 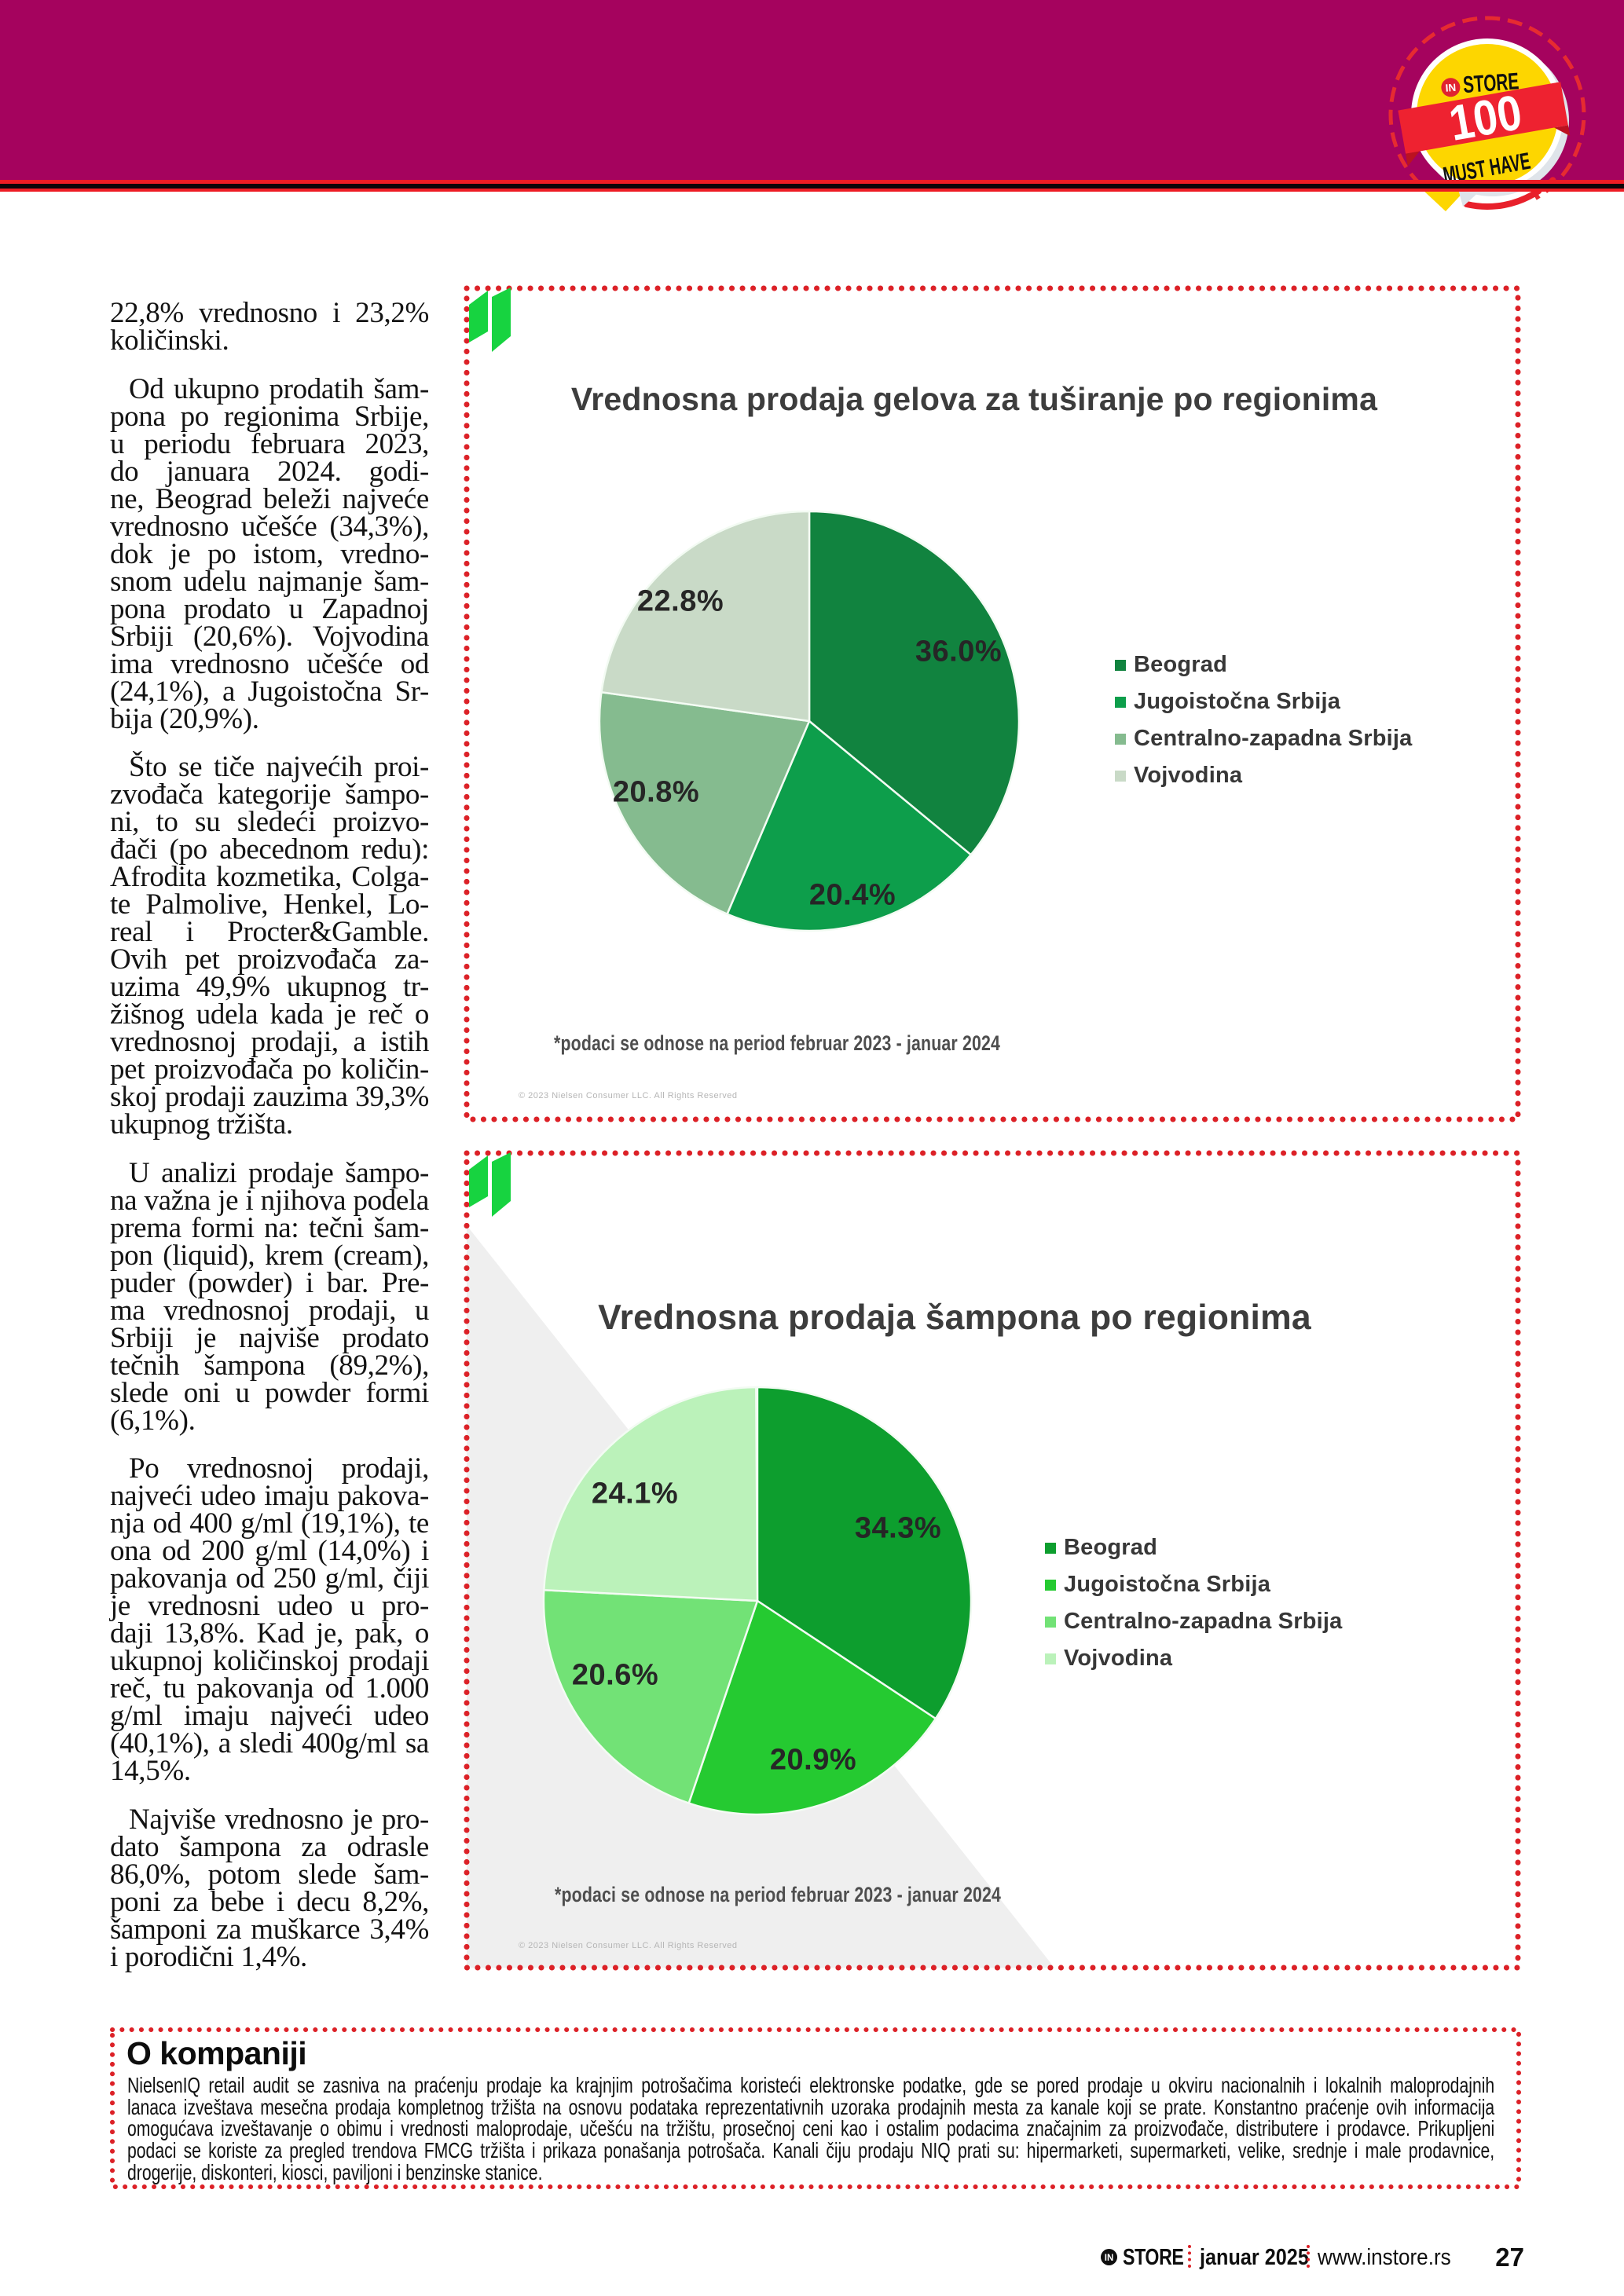 I want to click on svg-text: STORE, so click(x=1491, y=83).